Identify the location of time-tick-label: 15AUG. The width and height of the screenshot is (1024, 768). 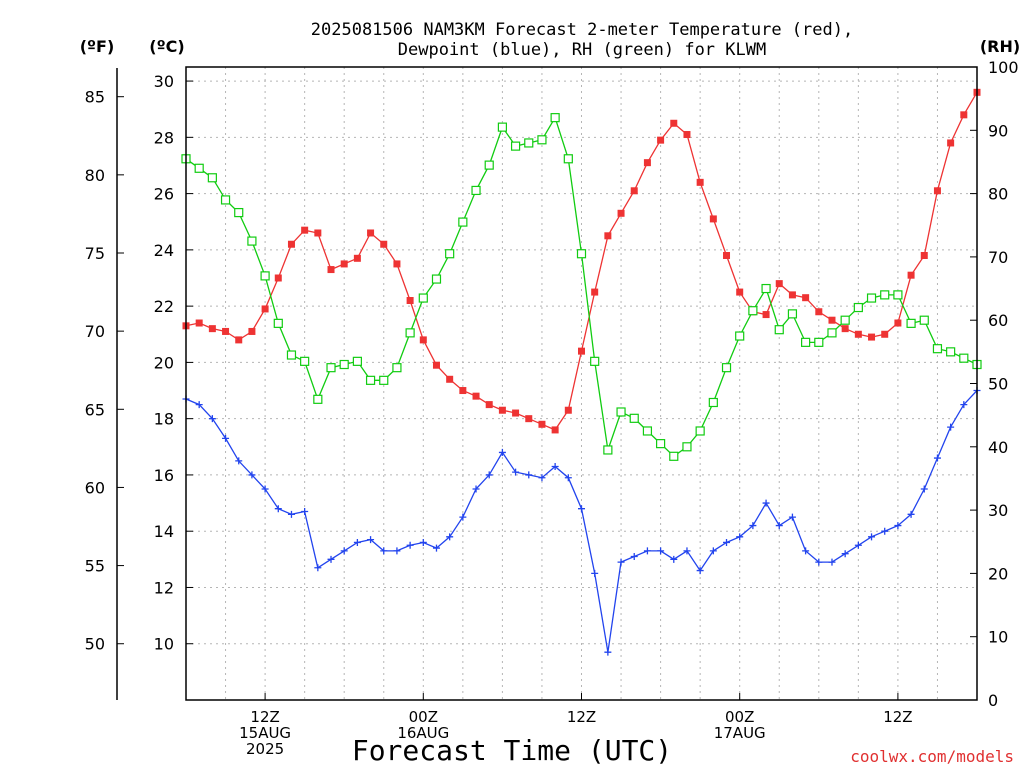
(265, 733).